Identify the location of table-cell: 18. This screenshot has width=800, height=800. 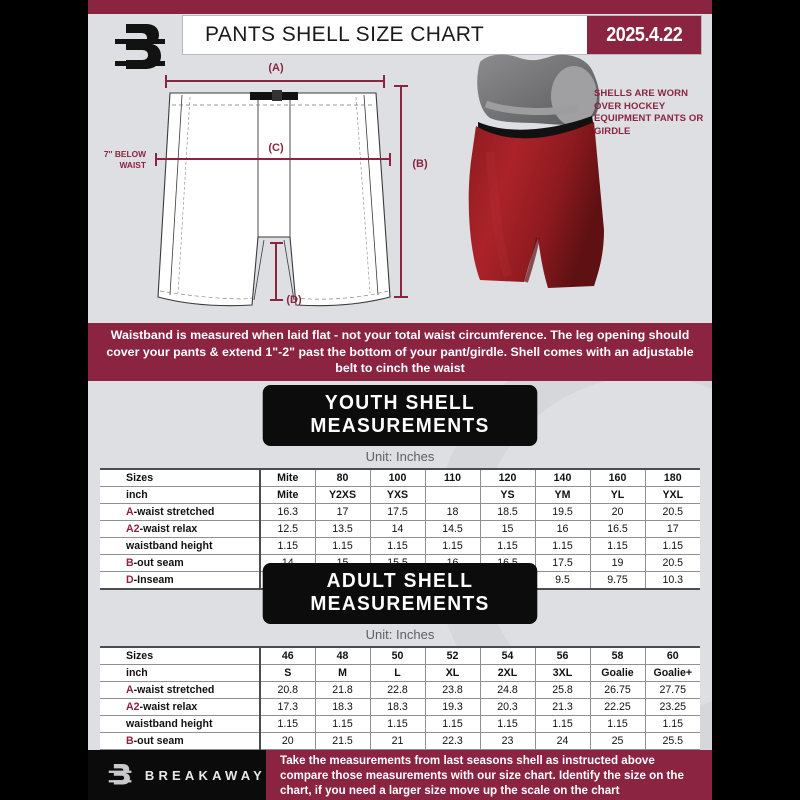
(452, 512).